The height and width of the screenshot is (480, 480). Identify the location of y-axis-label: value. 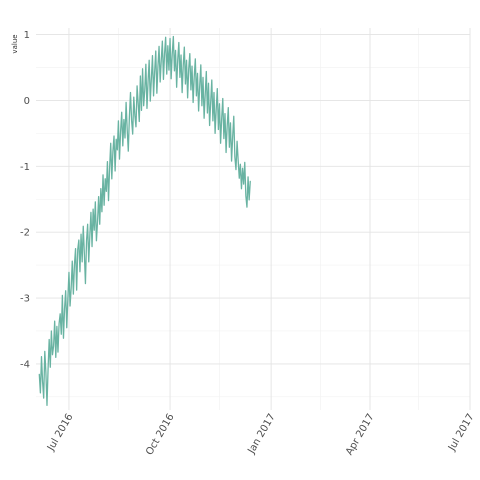
(15, 43).